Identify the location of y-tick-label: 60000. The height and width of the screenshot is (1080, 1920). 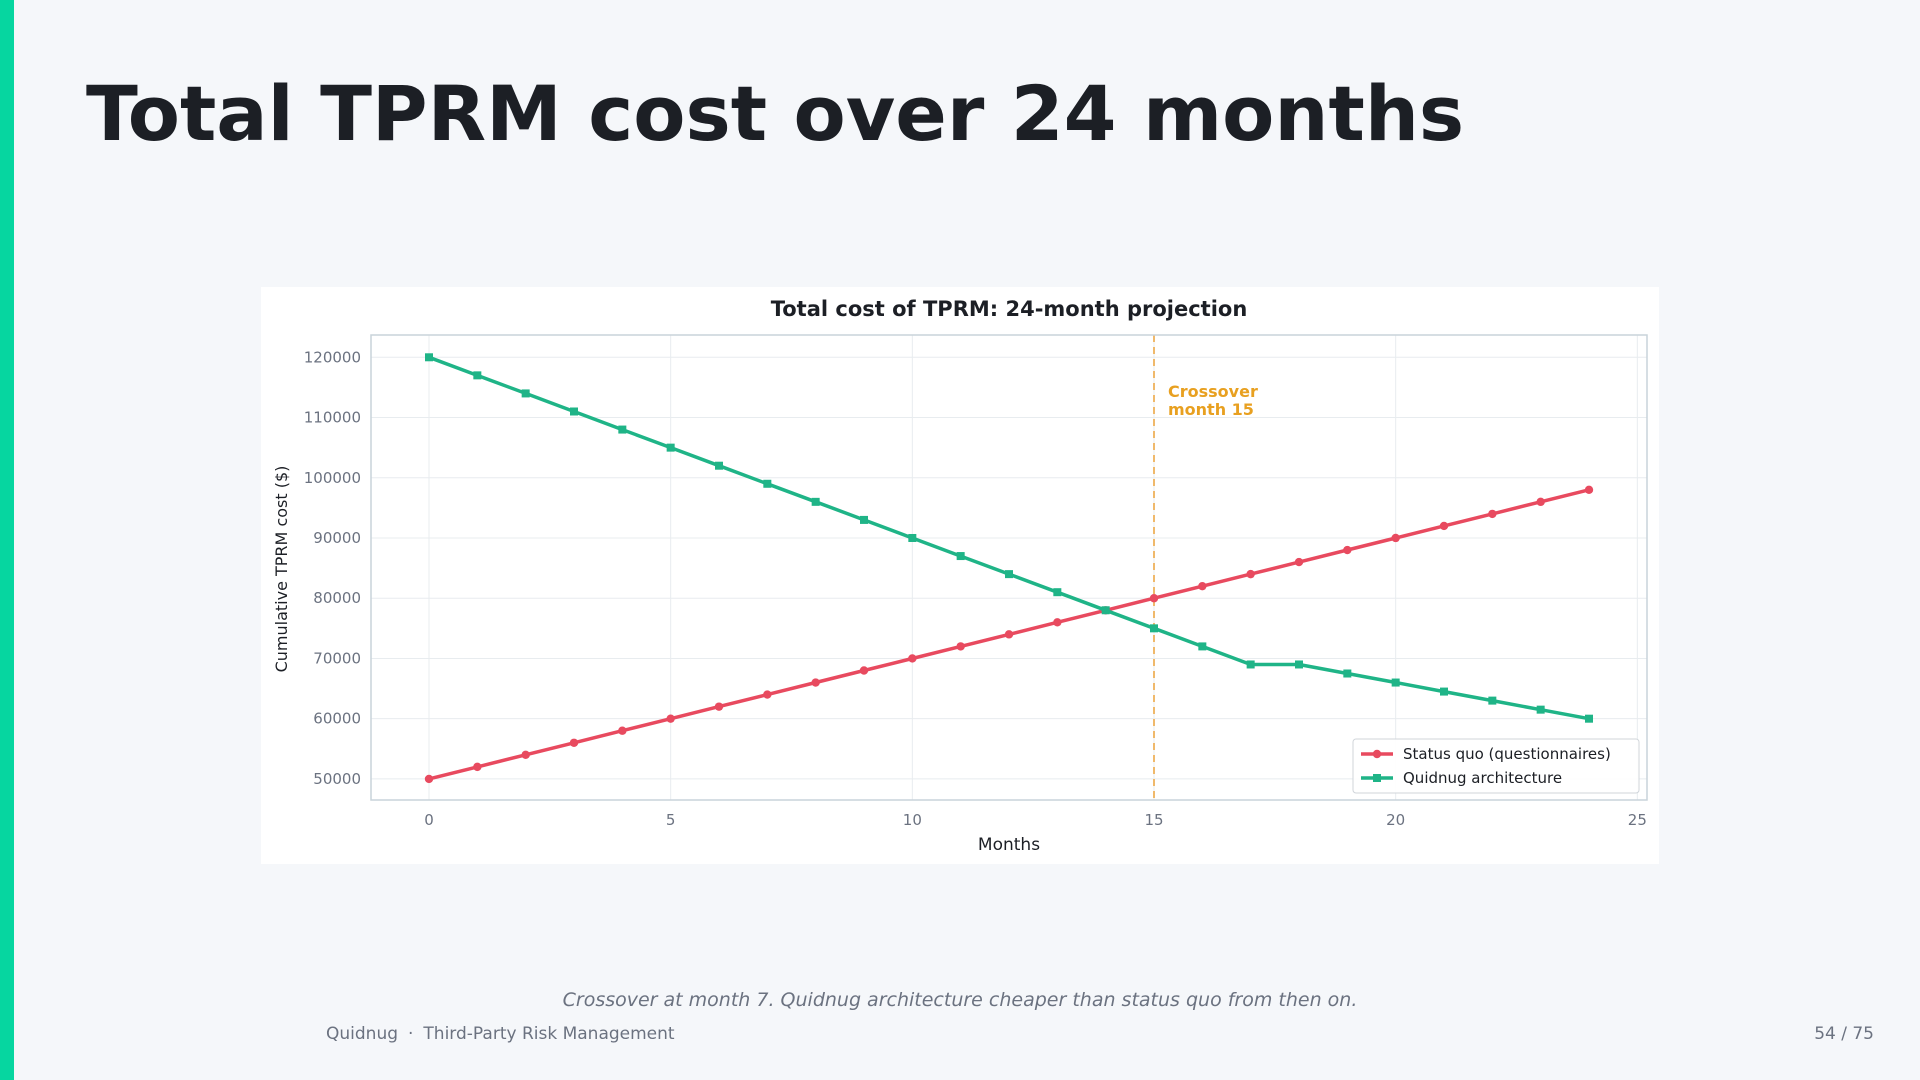
(337, 719).